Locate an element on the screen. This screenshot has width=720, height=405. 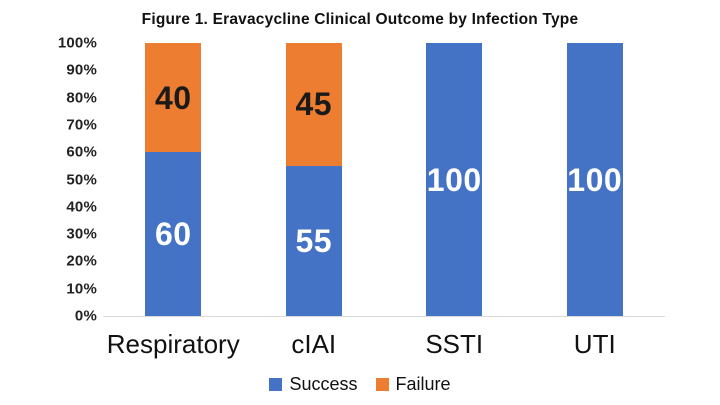
legend-swatch-icon-success is located at coordinates (276, 384).